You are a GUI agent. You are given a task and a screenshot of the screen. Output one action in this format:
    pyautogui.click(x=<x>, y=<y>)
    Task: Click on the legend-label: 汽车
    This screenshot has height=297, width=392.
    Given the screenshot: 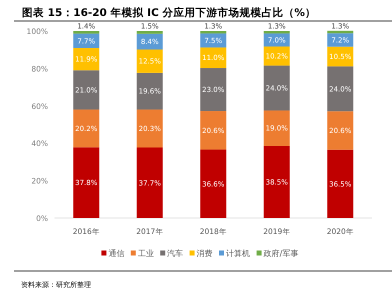 What is the action you would take?
    pyautogui.click(x=175, y=253)
    